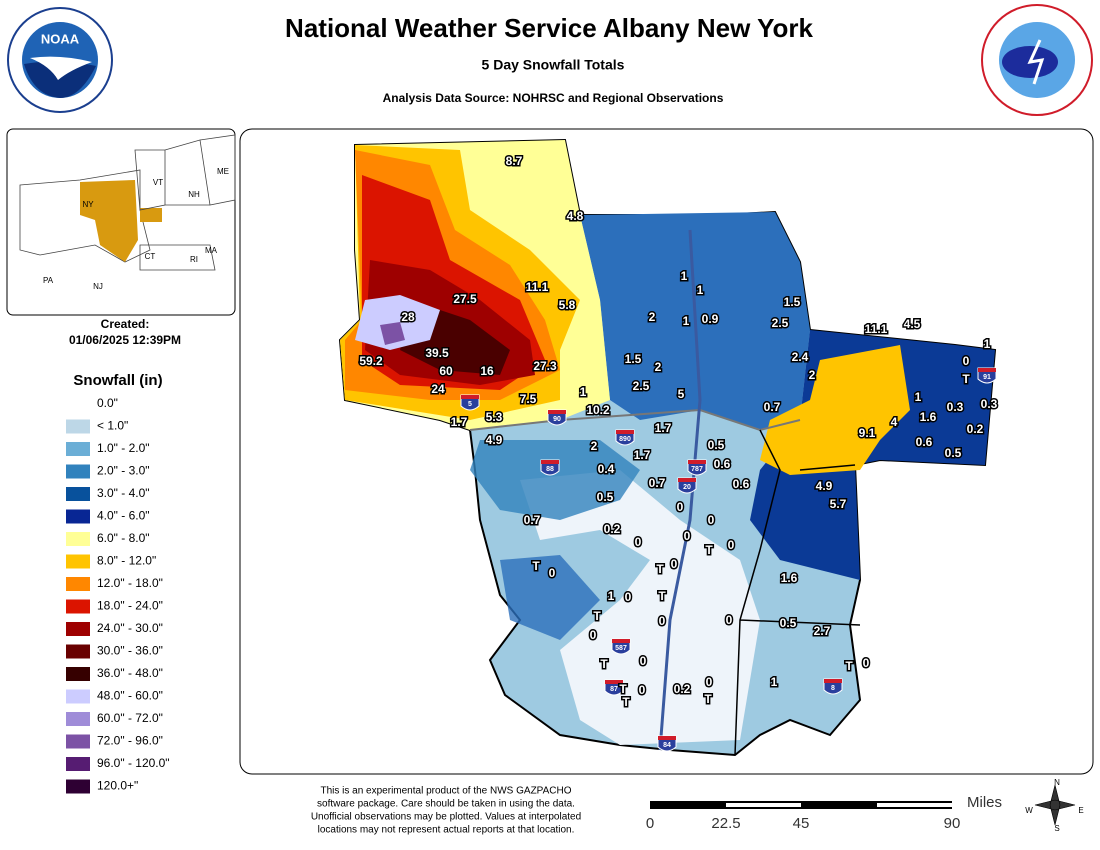 This screenshot has height=850, width=1100. Describe the element at coordinates (952, 823) in the screenshot. I see `scale-label: 90` at that location.